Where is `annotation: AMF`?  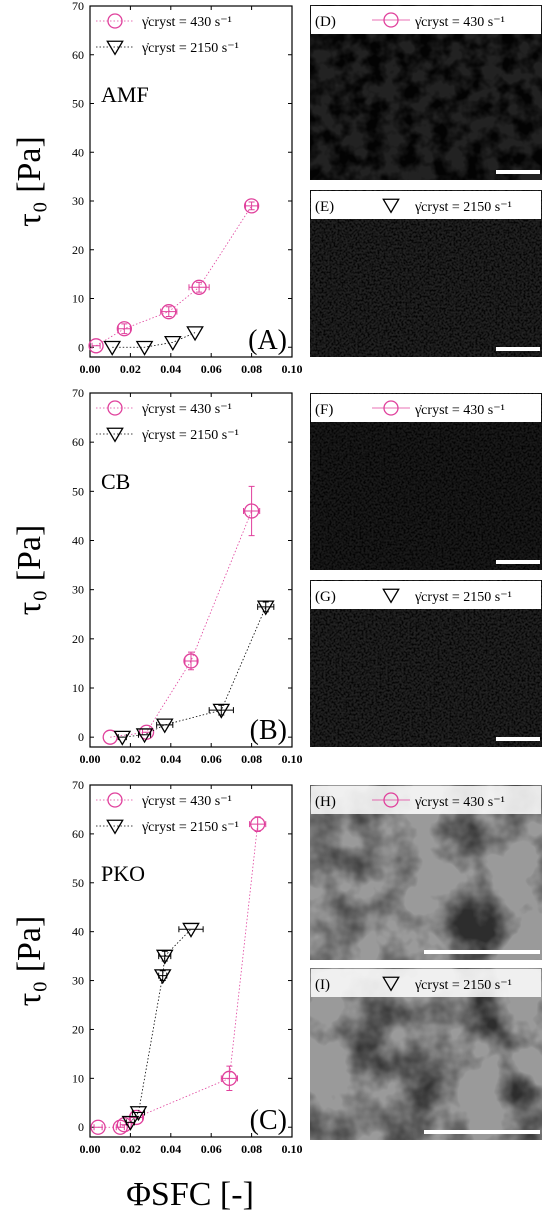
annotation: AMF is located at coordinates (125, 94).